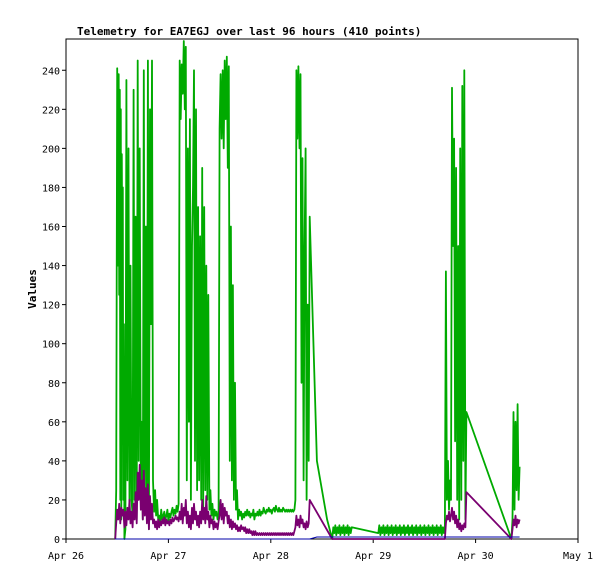  I want to click on y-tick-label: 120, so click(51, 306).